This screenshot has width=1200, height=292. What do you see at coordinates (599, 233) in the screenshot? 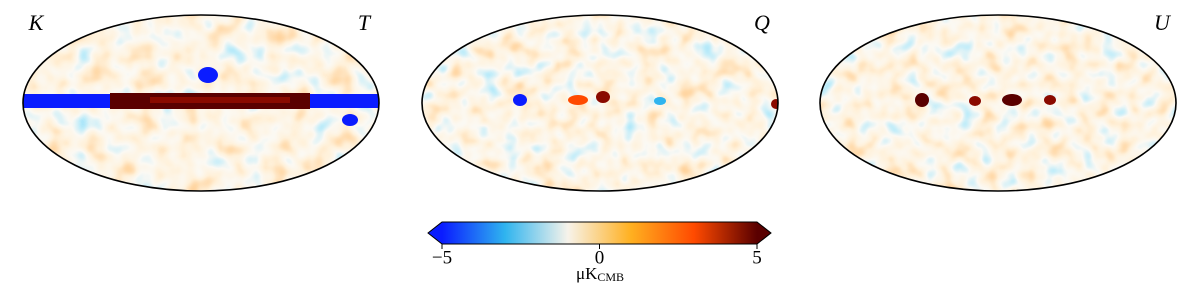
I see `colorbar-gradient` at bounding box center [599, 233].